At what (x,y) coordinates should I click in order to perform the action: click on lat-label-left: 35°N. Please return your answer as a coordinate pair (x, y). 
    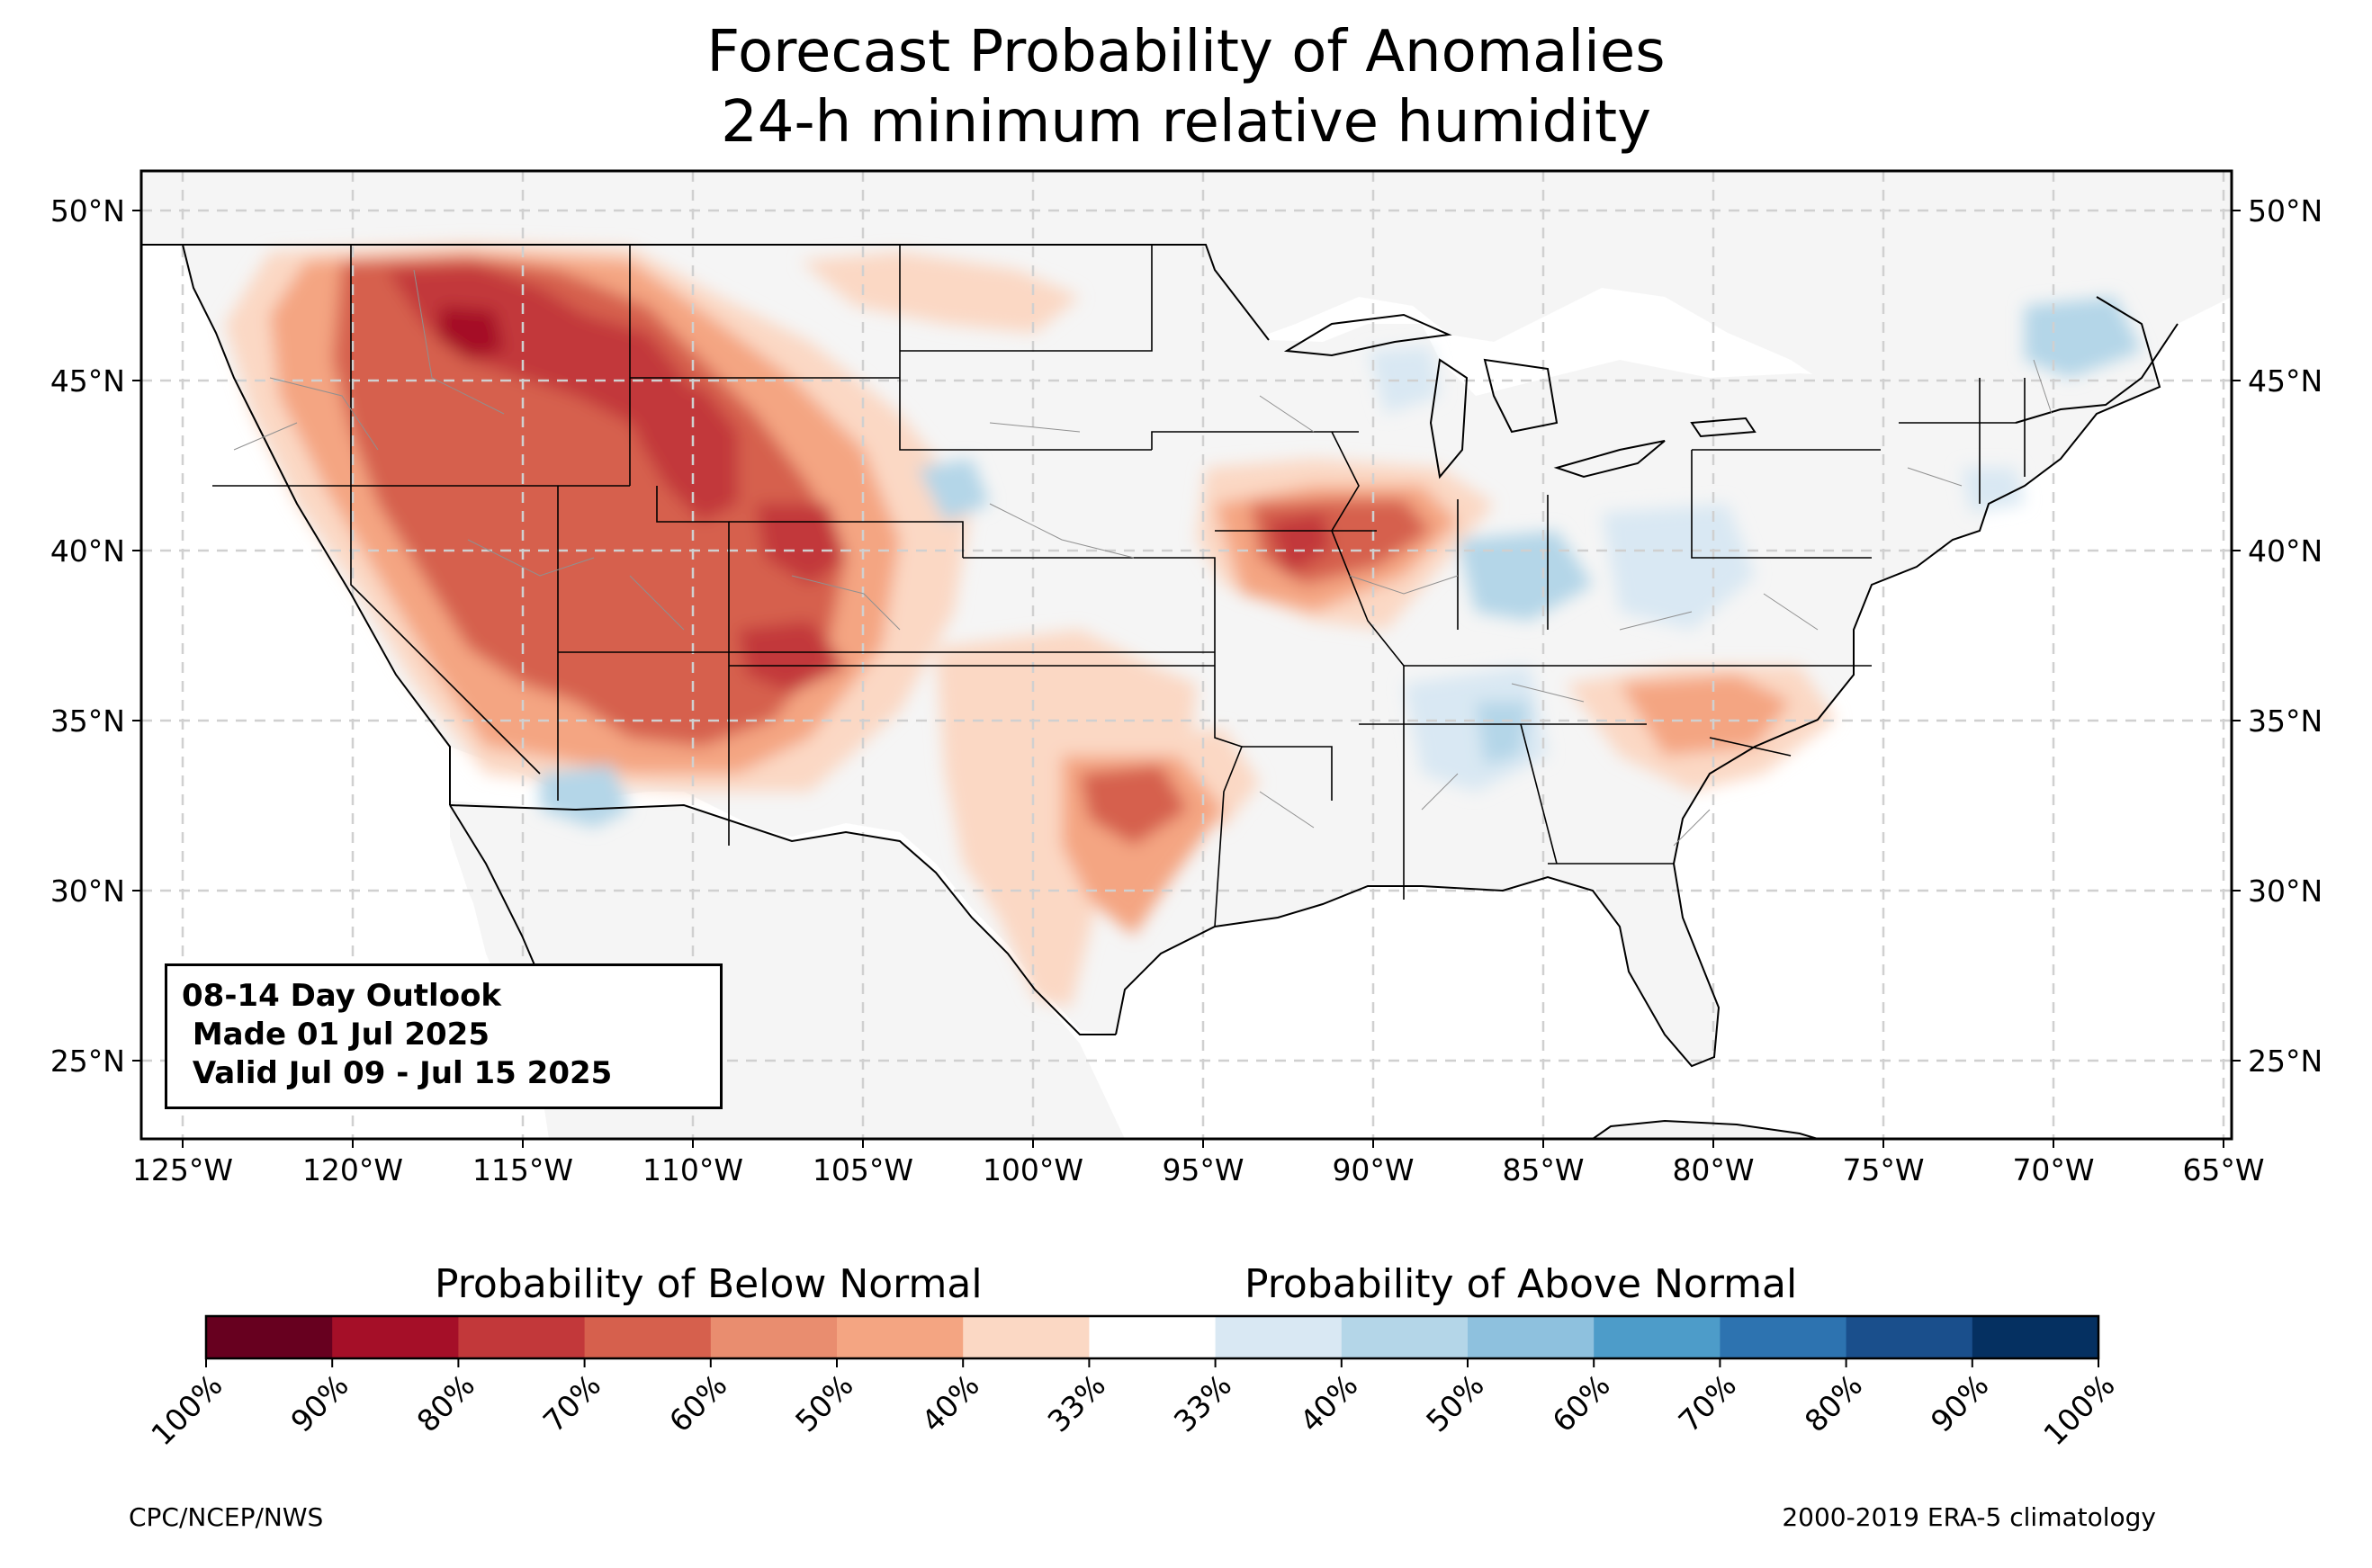
    Looking at the image, I should click on (87, 721).